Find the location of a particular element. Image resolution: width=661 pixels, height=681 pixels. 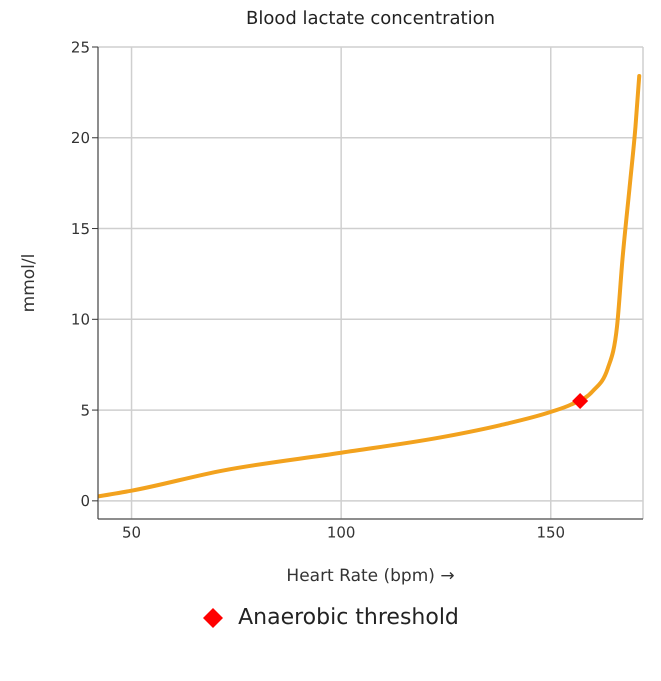

x-tick-label: 100 is located at coordinates (341, 533).